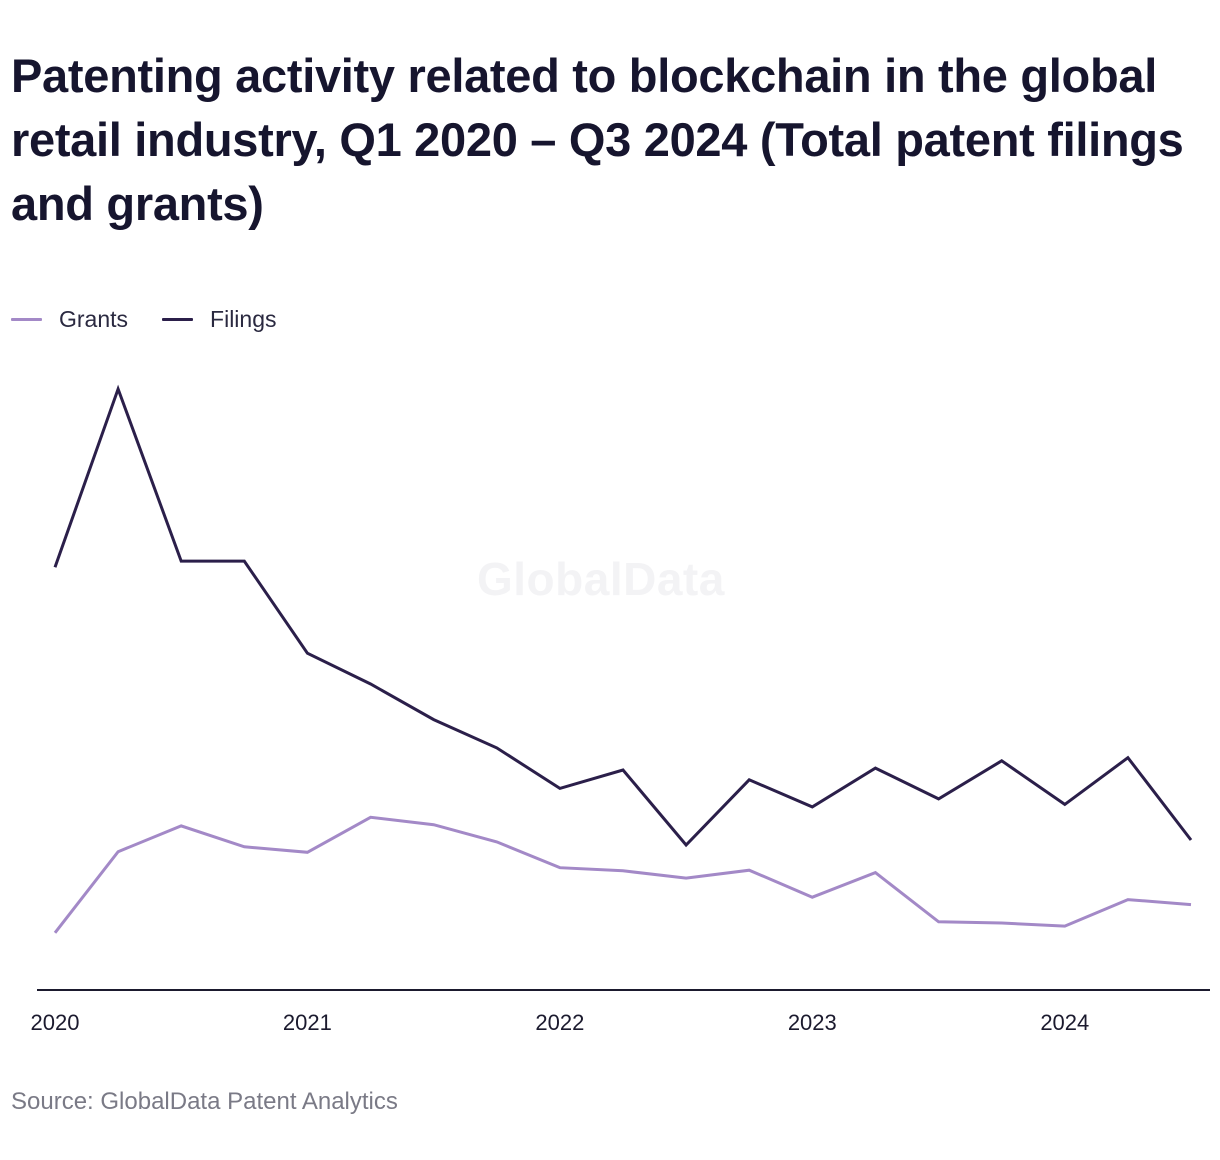  I want to click on legend-swatch-grants, so click(26, 319).